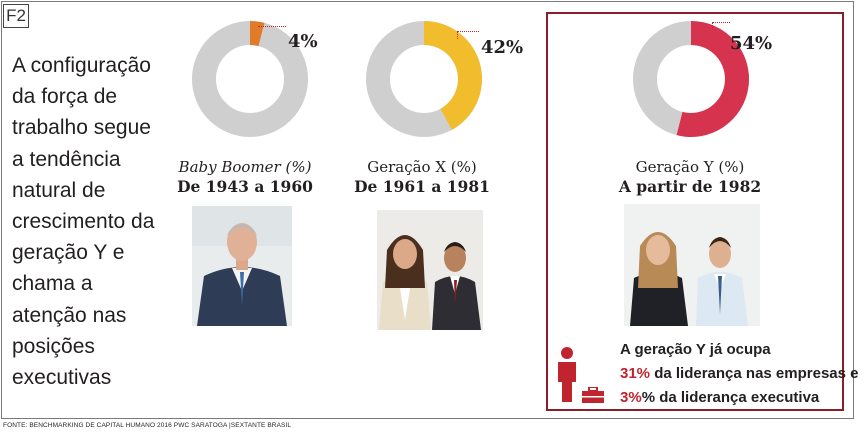  Describe the element at coordinates (52, 284) in the screenshot. I see `intro-line: chama a` at that location.